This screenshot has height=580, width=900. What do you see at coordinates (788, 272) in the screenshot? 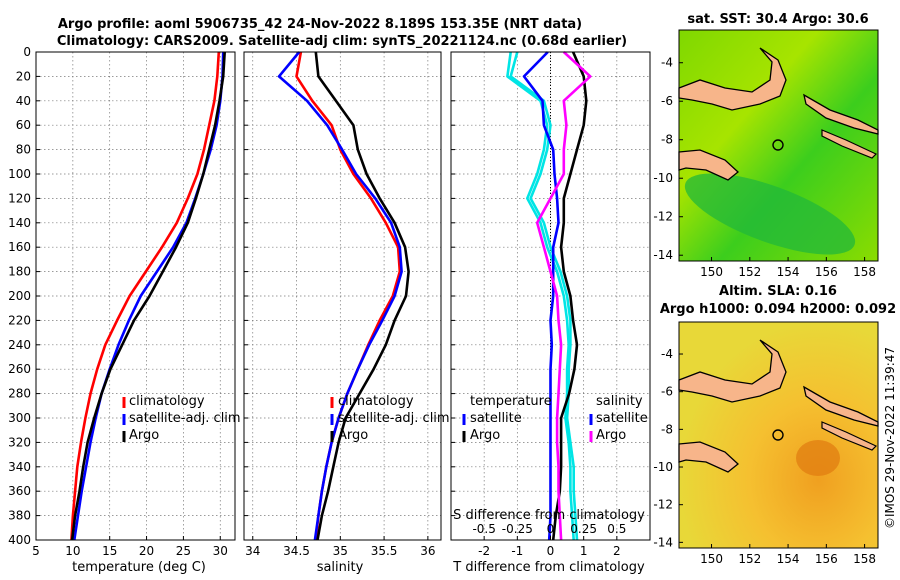
I see `map-x-tick-label: 154` at bounding box center [788, 272].